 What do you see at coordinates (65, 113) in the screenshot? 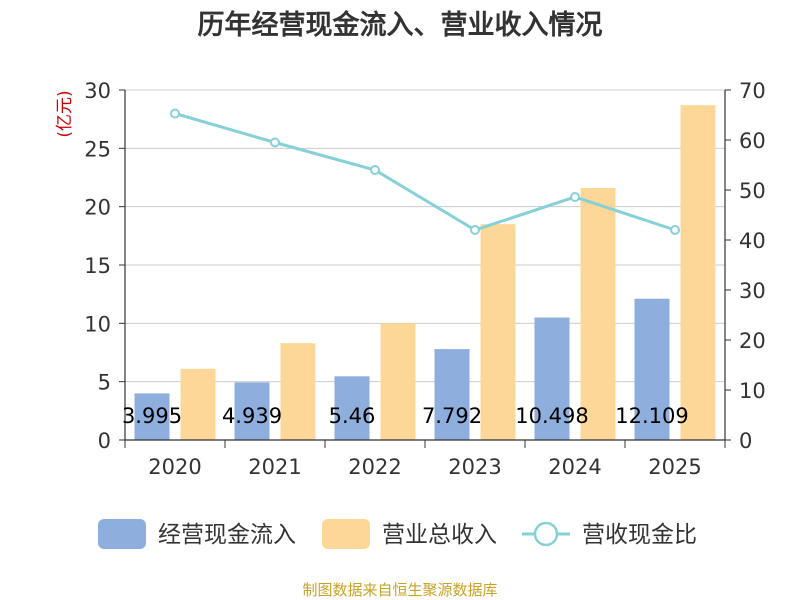
I see `y-axis-unit: (亿元)` at bounding box center [65, 113].